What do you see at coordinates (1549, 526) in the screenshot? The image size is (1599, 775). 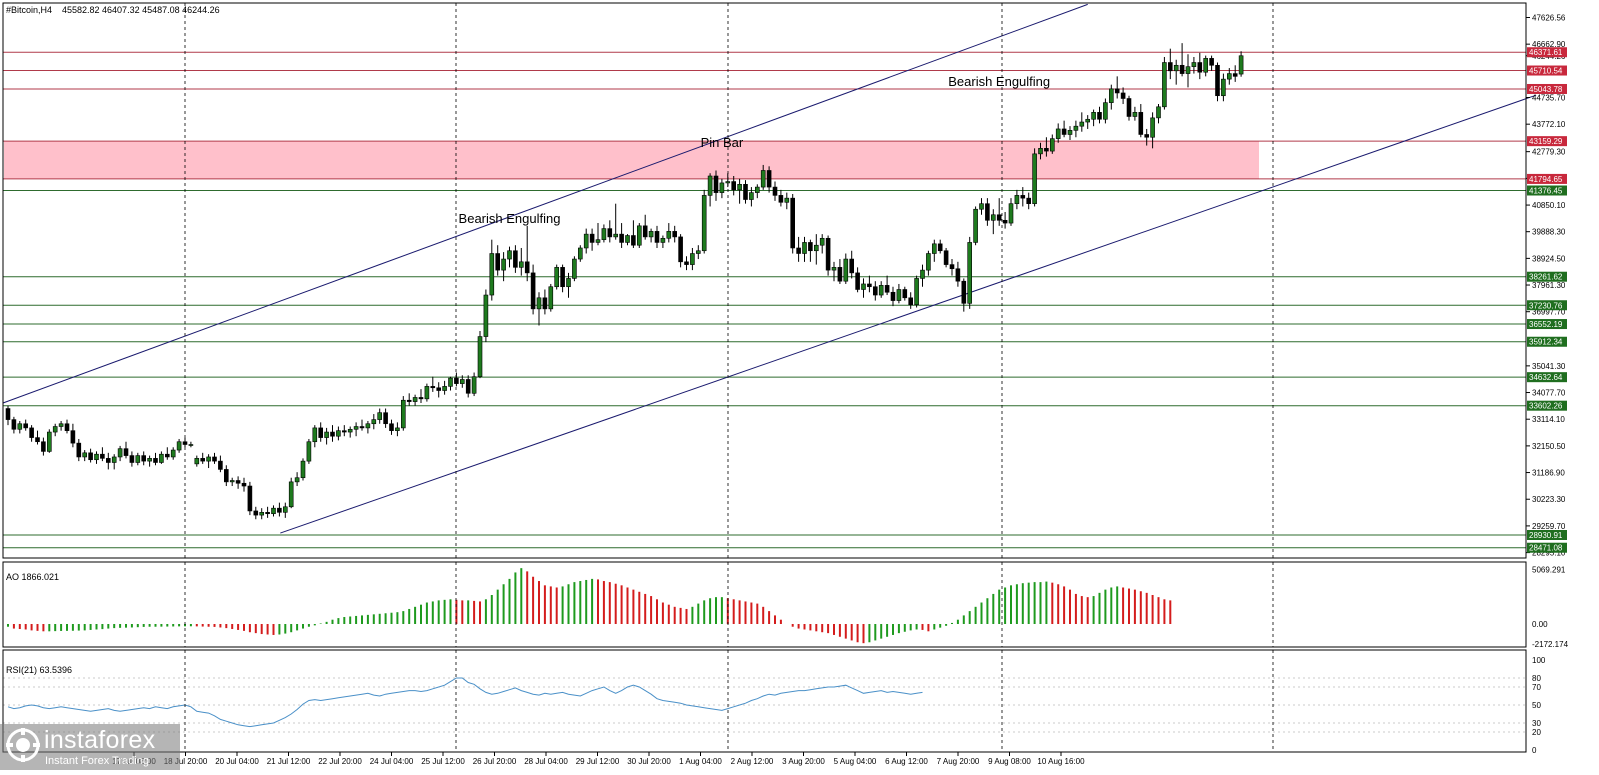 I see `price-tick-label: 29259.70` at bounding box center [1549, 526].